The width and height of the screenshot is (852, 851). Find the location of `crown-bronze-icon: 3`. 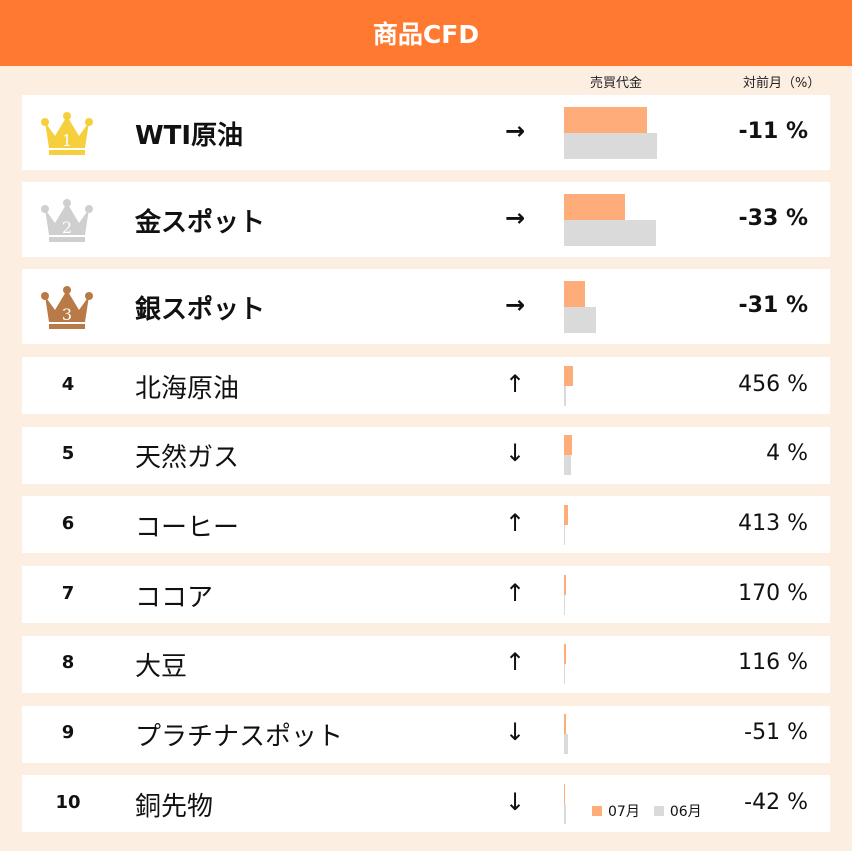

crown-bronze-icon: 3 is located at coordinates (67, 307).